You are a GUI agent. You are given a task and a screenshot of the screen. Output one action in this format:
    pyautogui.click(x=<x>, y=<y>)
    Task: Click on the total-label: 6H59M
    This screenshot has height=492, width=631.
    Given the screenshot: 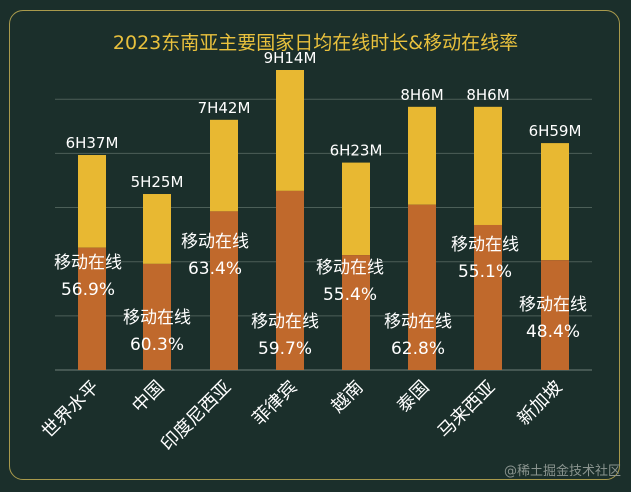 What is the action you would take?
    pyautogui.click(x=555, y=131)
    